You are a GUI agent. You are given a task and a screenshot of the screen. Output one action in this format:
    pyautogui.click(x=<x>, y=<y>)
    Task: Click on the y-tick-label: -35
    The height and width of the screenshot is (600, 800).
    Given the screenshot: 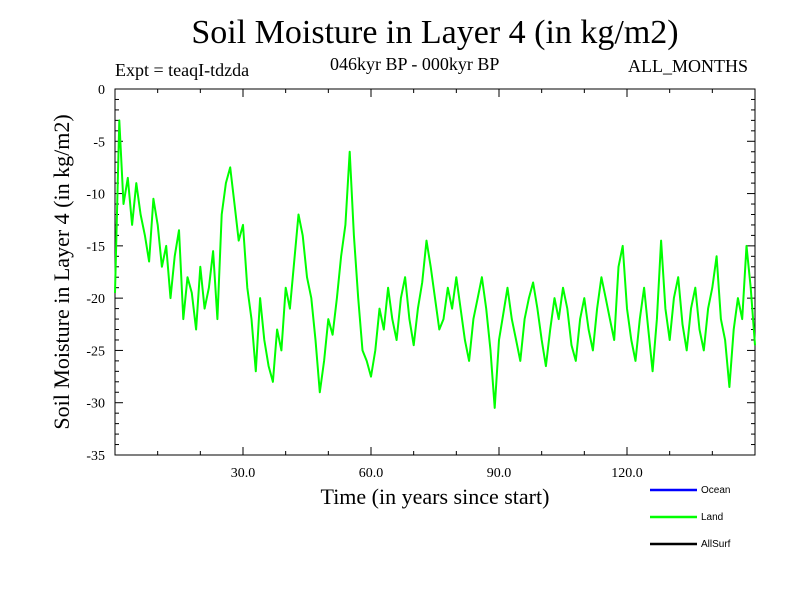 What is the action you would take?
    pyautogui.click(x=95, y=456)
    